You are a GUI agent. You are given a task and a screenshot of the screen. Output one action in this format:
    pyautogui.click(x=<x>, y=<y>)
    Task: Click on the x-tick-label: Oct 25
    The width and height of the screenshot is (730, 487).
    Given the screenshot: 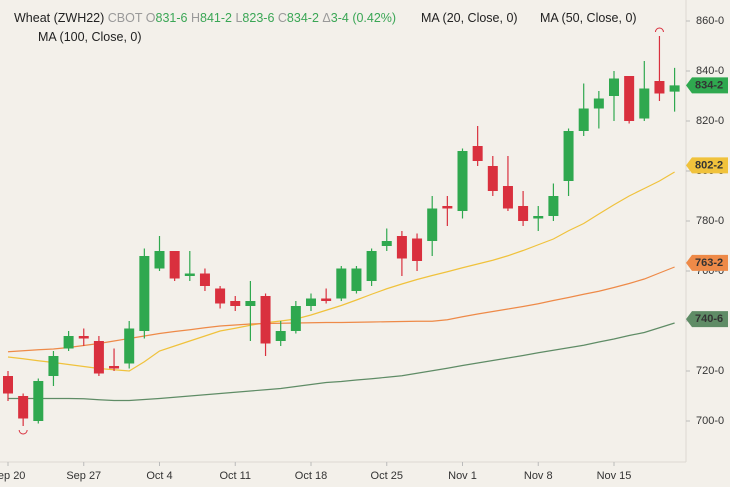 What is the action you would take?
    pyautogui.click(x=387, y=476)
    